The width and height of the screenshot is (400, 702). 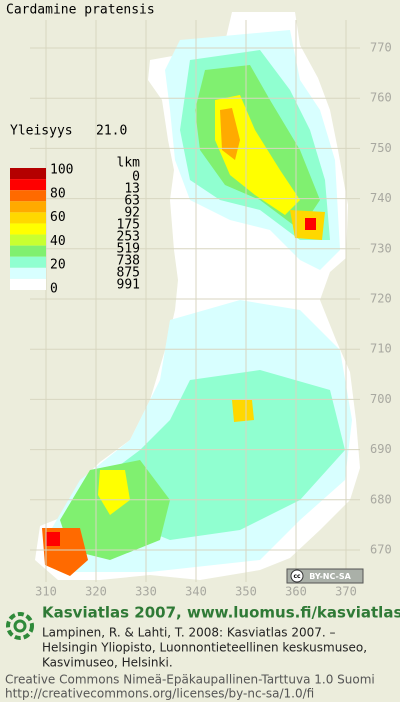 What do you see at coordinates (96, 592) in the screenshot?
I see `easting-label: 320` at bounding box center [96, 592].